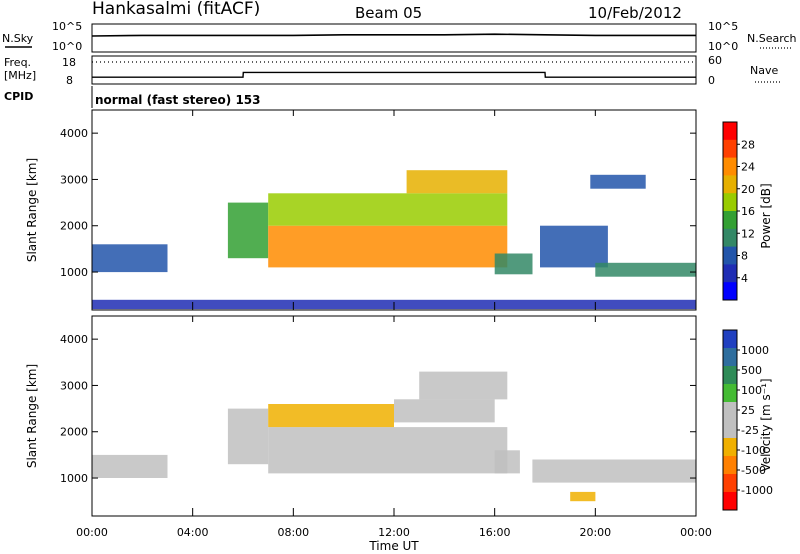 This screenshot has width=800, height=554. I want to click on power-colorbar-label: 4, so click(744, 278).